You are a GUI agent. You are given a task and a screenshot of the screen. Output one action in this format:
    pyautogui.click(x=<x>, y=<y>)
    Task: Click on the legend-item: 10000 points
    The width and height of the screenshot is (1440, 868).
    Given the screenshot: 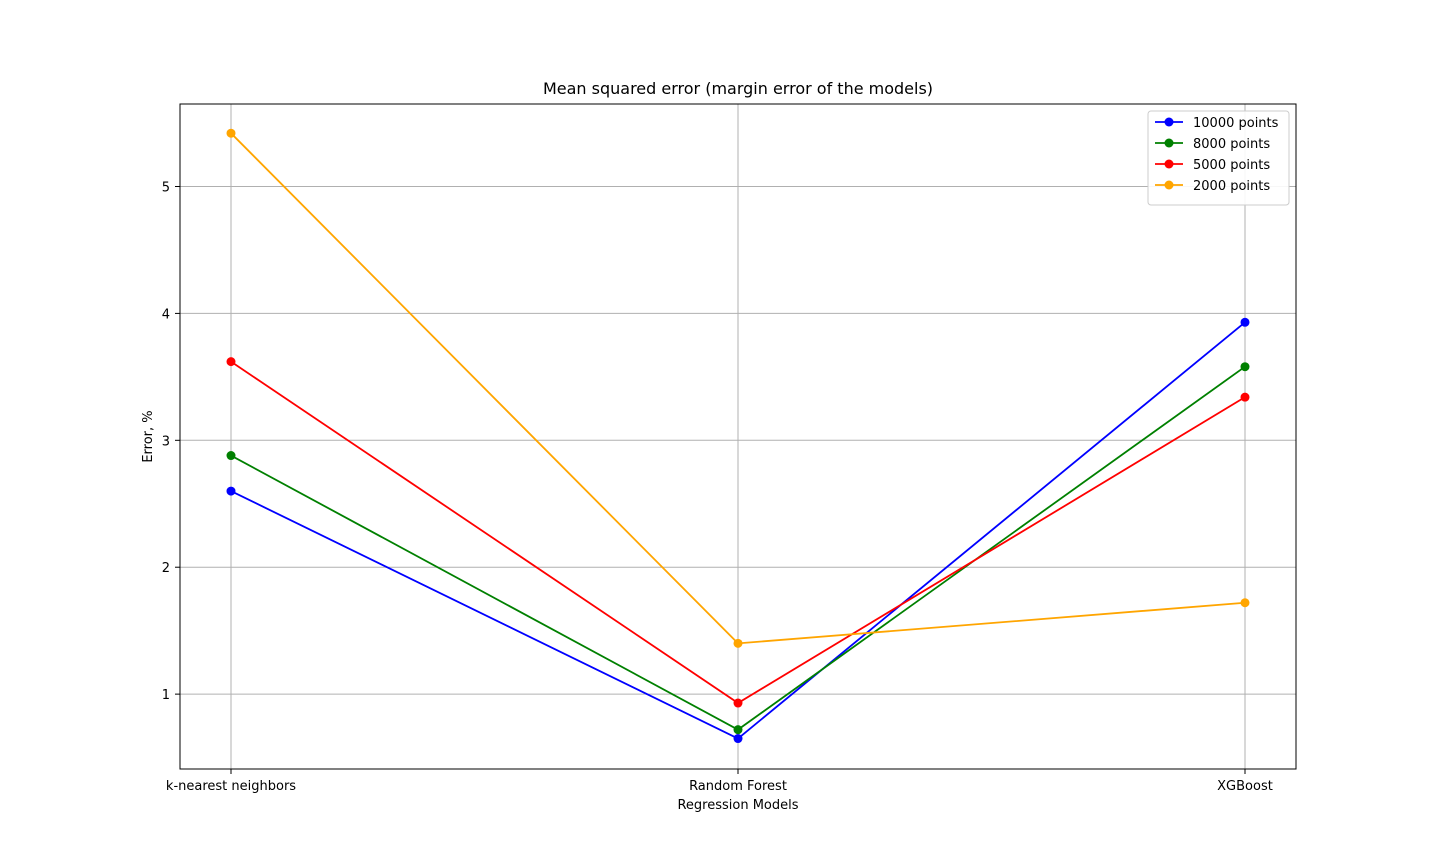 What is the action you would take?
    pyautogui.click(x=1217, y=123)
    